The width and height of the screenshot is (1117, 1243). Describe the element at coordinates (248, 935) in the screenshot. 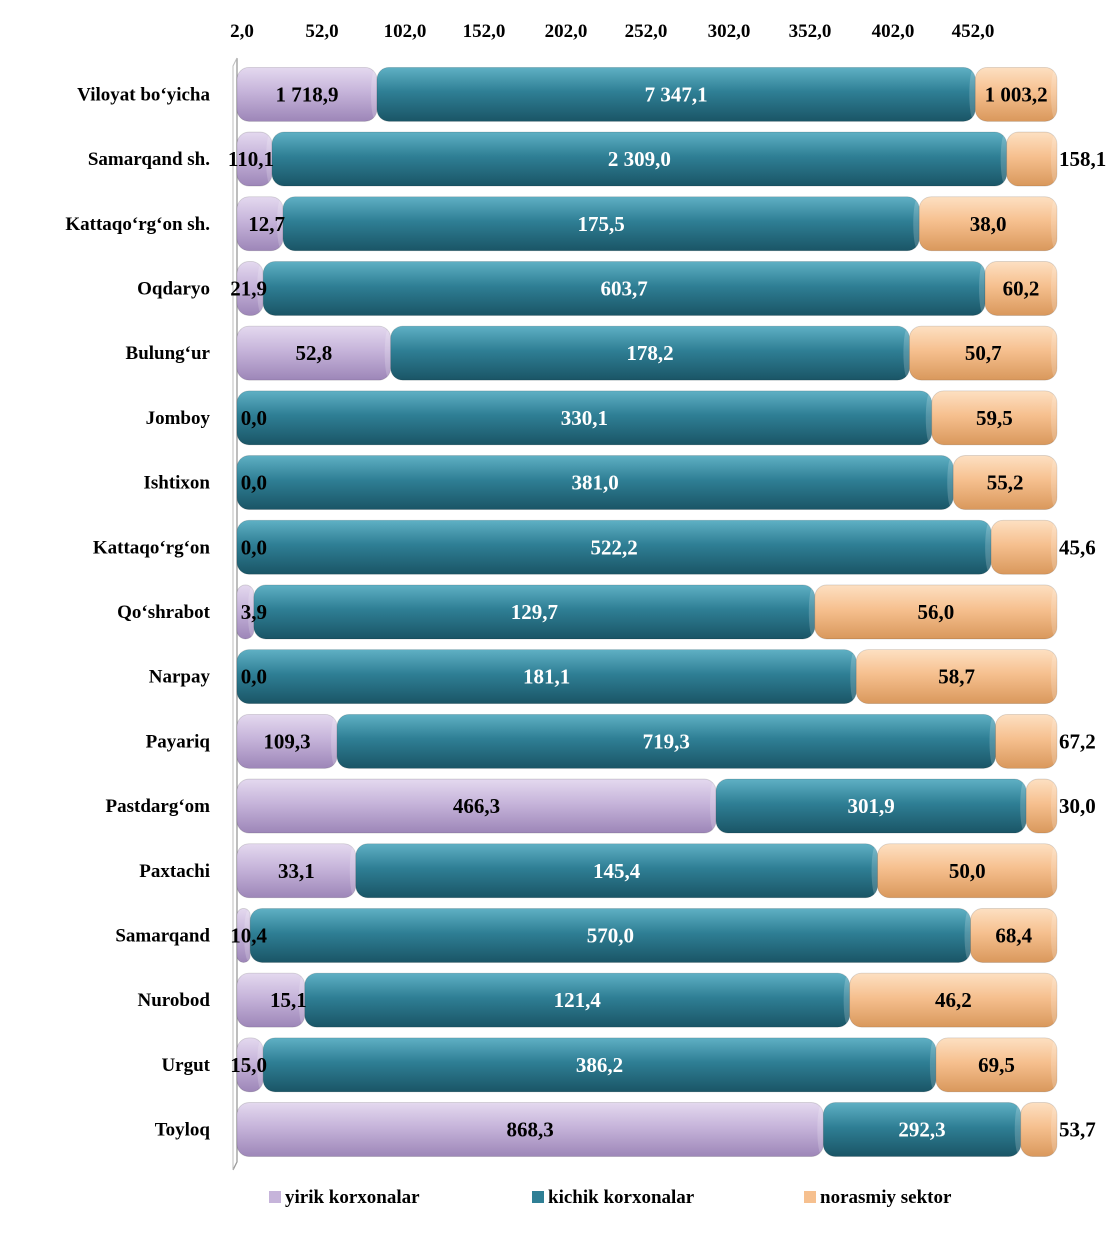

I see `data-label-yirik: 10,4` at that location.